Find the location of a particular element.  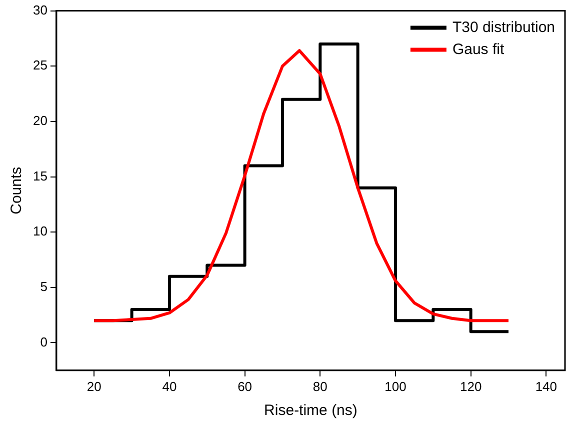

x-tick-label: 60 is located at coordinates (245, 386).